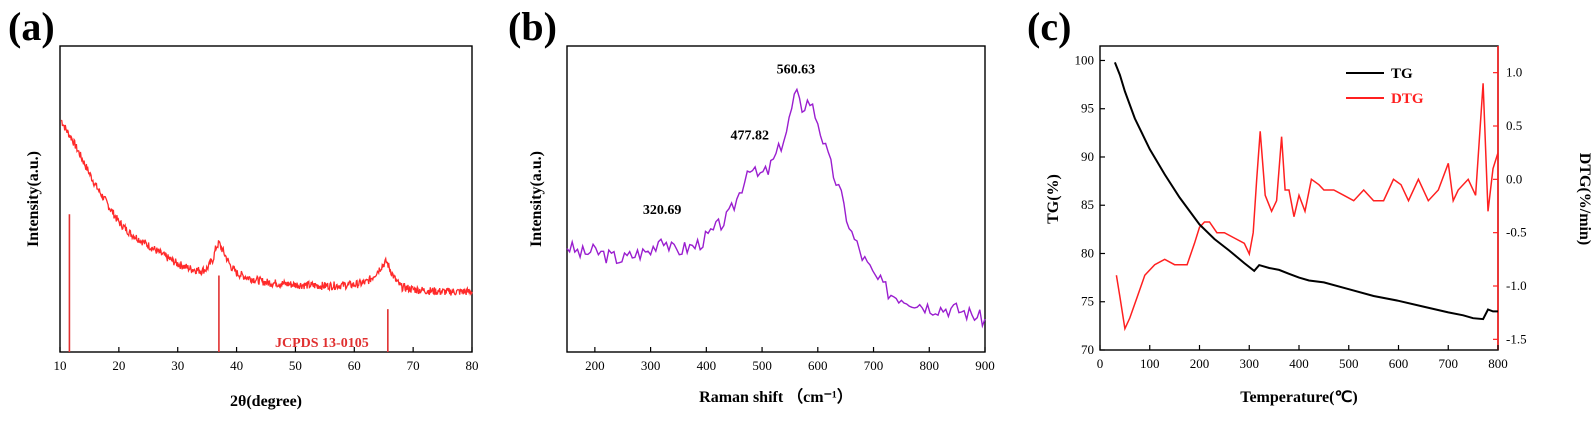 Image resolution: width=1594 pixels, height=425 pixels. I want to click on panel-a-reference-lines, so click(228, 283).